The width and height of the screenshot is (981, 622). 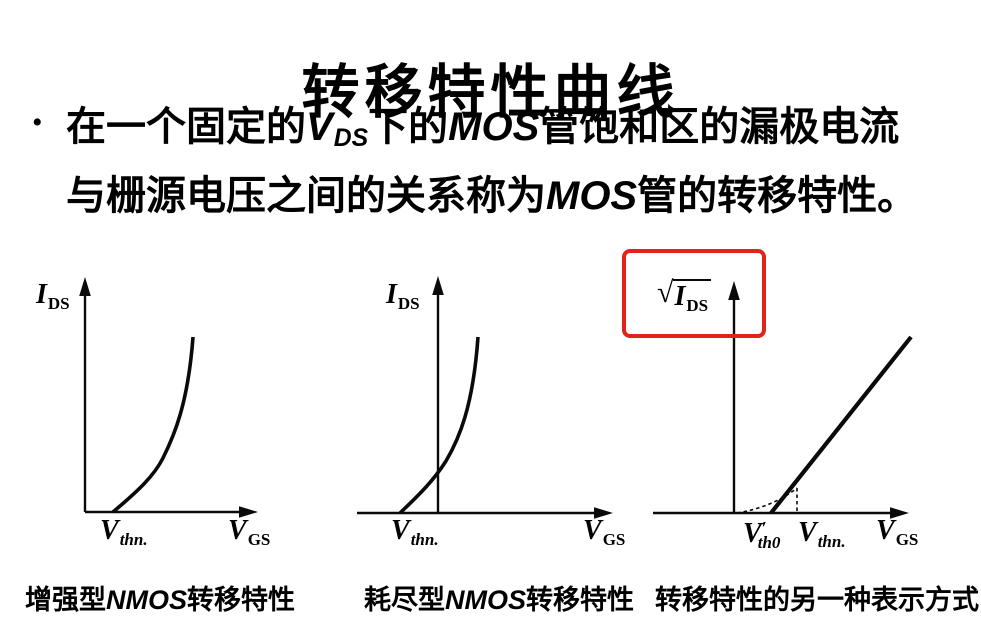 I want to click on g2-threshold-label: Vthn., so click(x=415, y=532).